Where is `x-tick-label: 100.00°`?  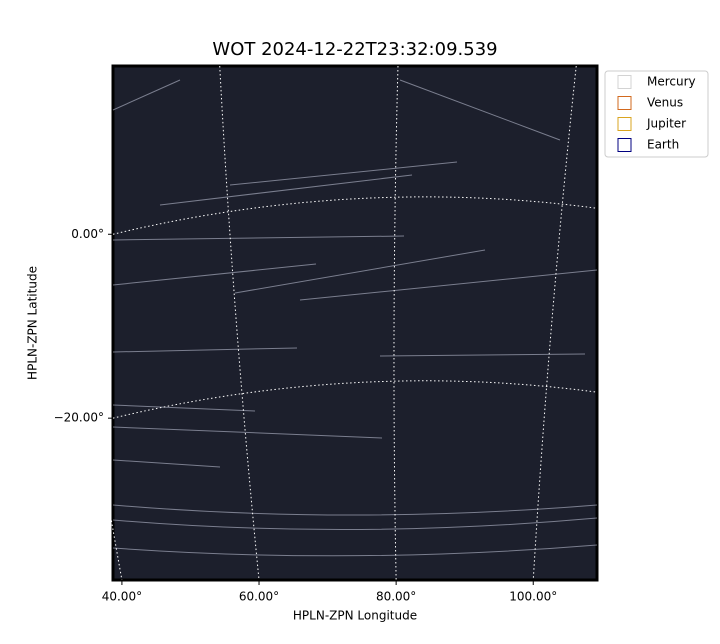 x-tick-label: 100.00° is located at coordinates (533, 597).